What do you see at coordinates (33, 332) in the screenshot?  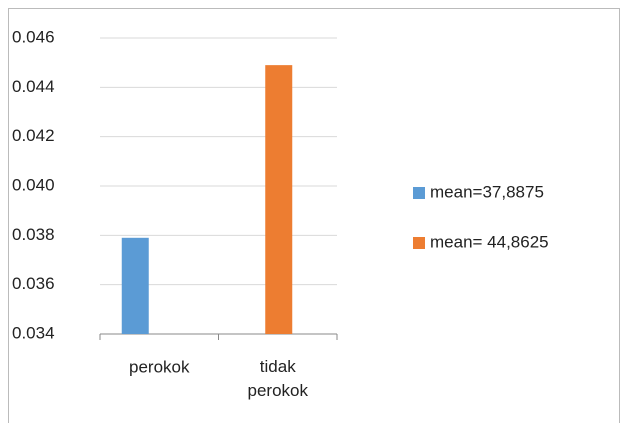 I see `y-tick-label: 0.034` at bounding box center [33, 332].